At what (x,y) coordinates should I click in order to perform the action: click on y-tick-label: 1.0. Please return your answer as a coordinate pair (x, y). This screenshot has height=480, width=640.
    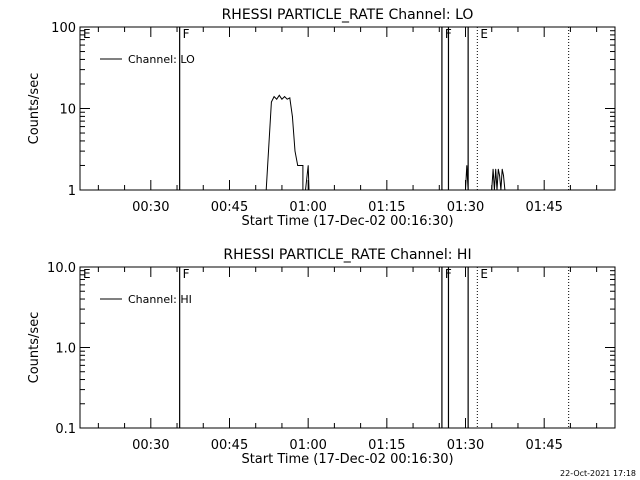
    Looking at the image, I should click on (65, 349).